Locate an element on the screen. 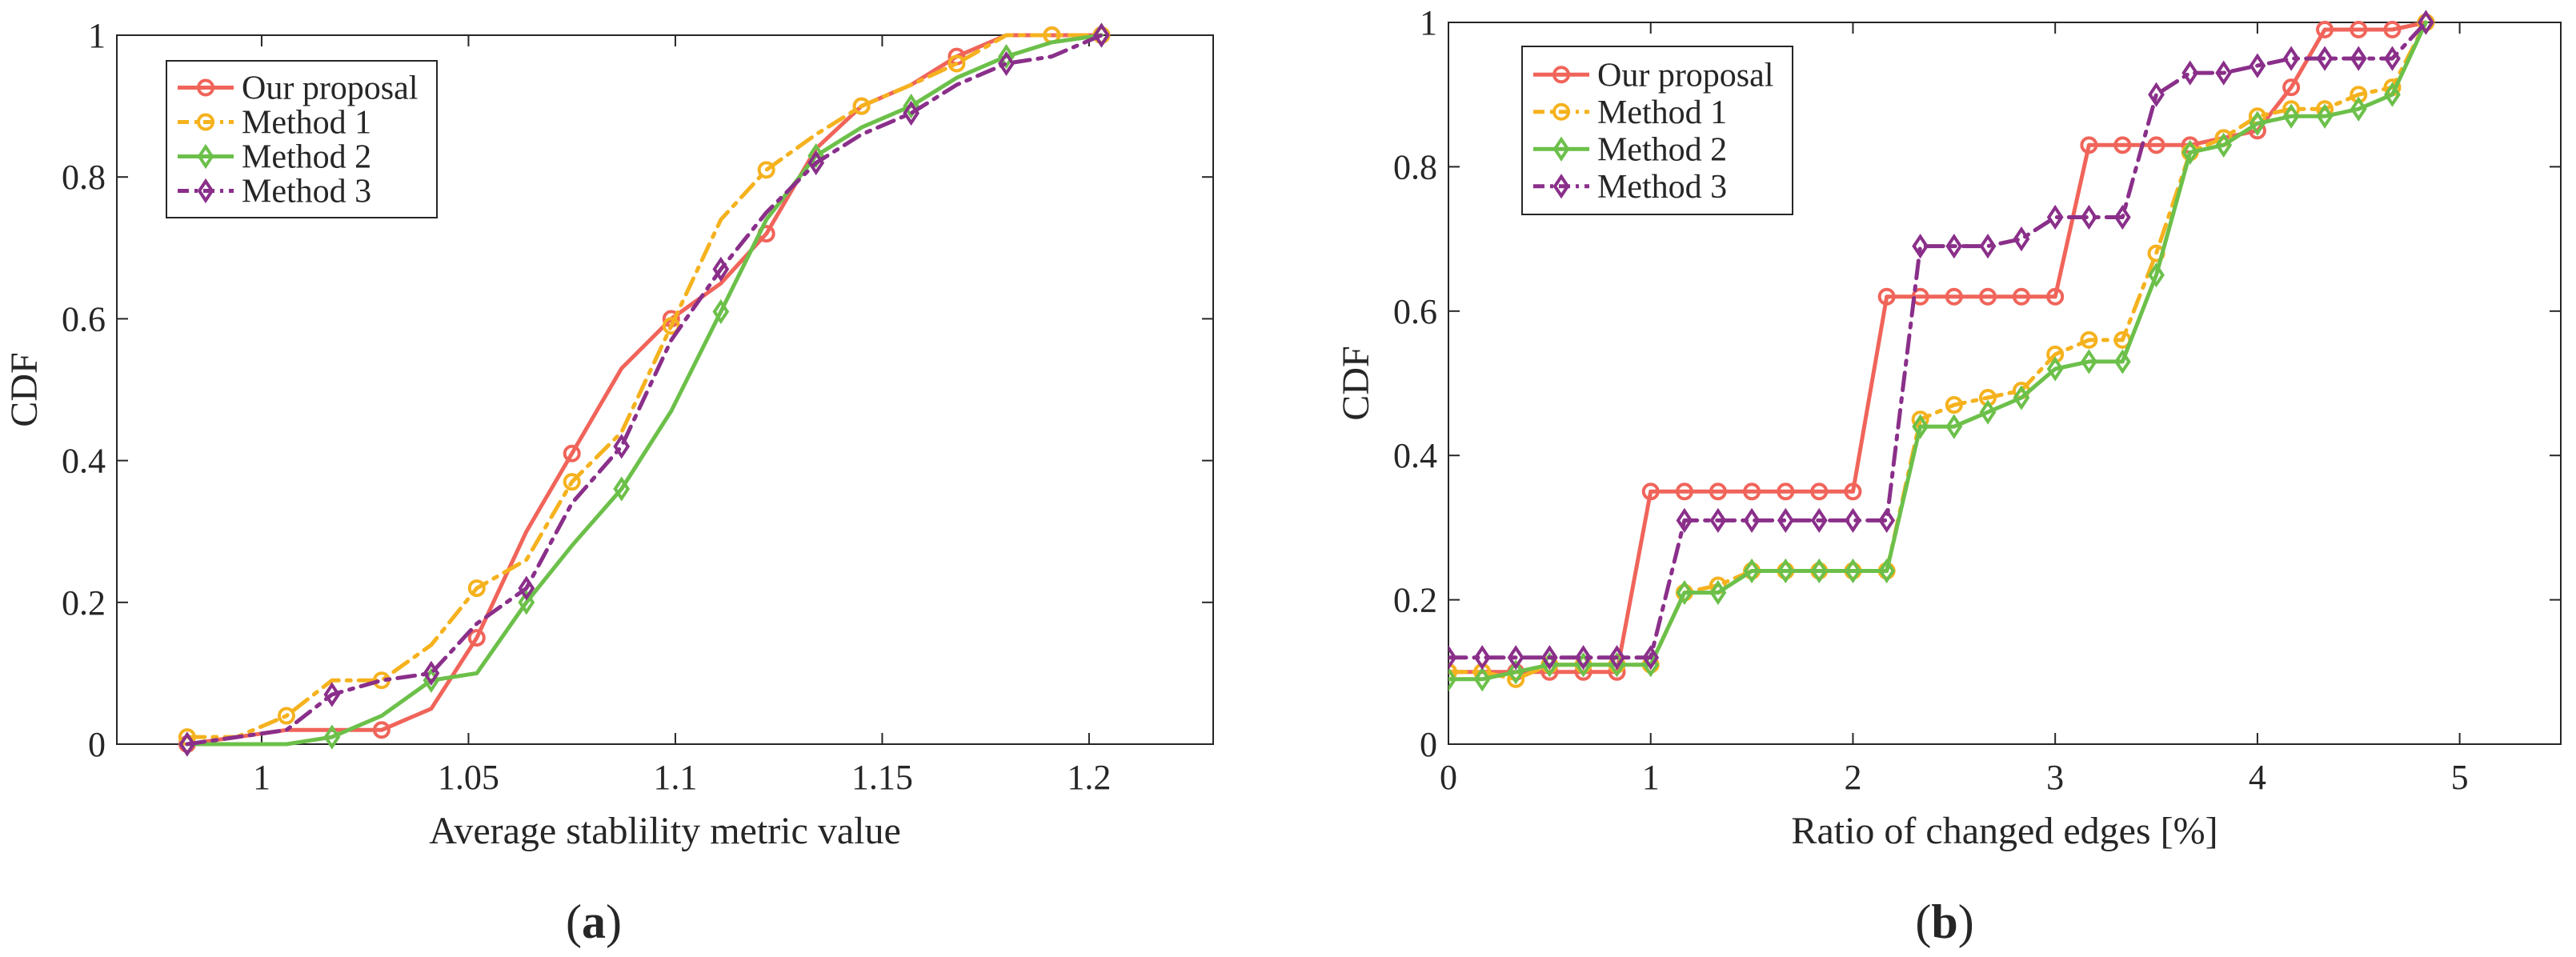  y-tick-label-b: 0.2 is located at coordinates (1415, 600).